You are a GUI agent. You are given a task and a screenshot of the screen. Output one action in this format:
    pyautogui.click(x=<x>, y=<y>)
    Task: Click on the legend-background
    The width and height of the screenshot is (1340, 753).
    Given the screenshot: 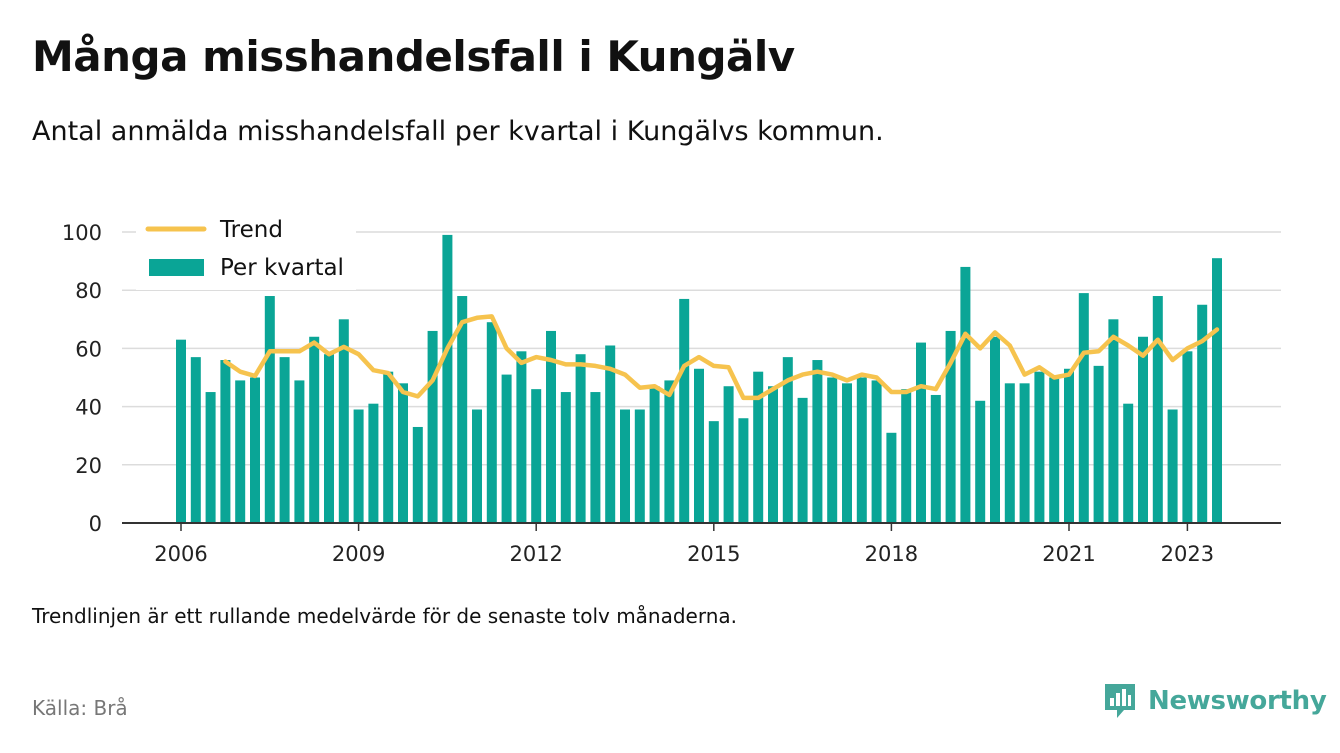 What is the action you would take?
    pyautogui.click(x=246, y=250)
    